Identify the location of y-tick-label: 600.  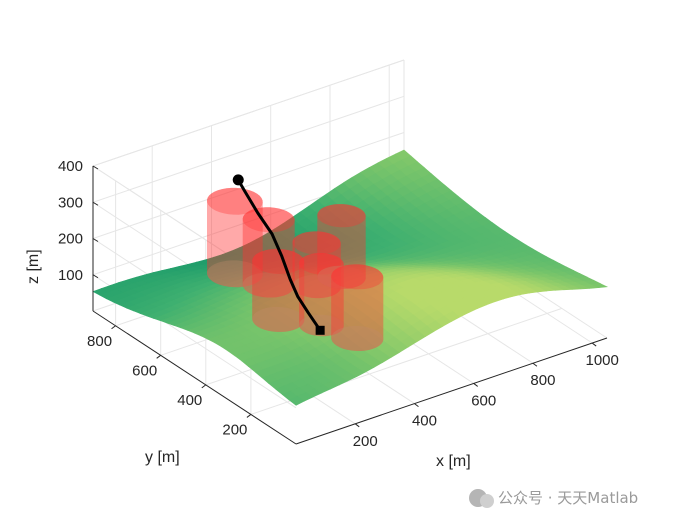
(144, 370).